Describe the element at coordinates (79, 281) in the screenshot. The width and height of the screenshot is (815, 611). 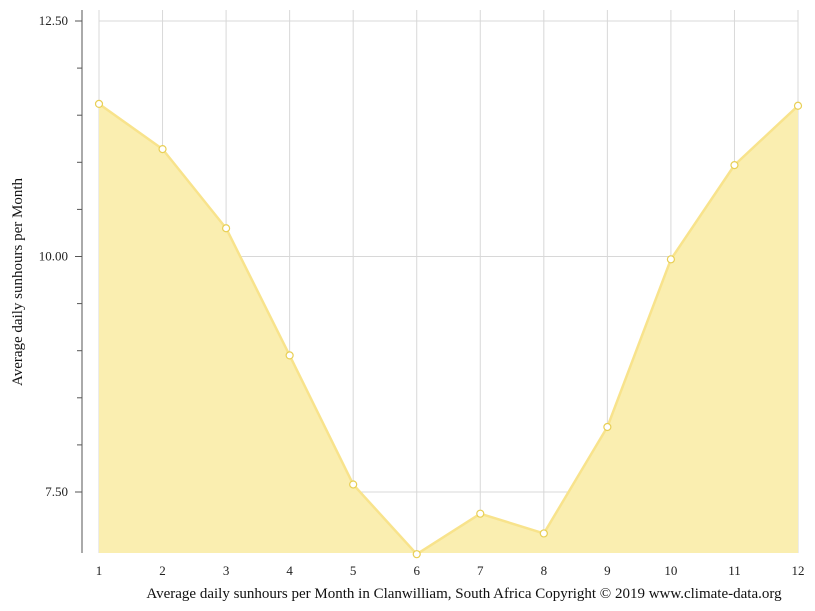
I see `axes` at that location.